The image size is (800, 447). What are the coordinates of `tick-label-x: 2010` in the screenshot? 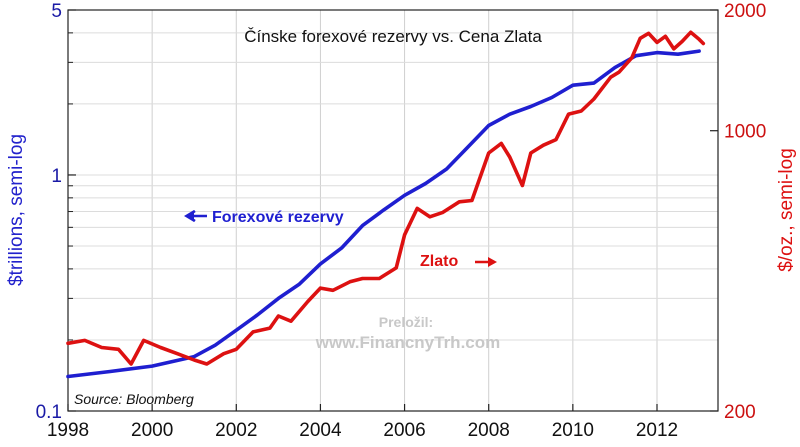 It's located at (573, 430).